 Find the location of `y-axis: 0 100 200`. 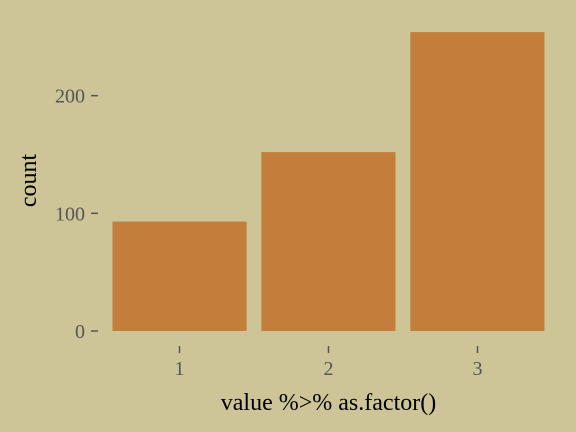

y-axis: 0 100 200 is located at coordinates (76, 214).